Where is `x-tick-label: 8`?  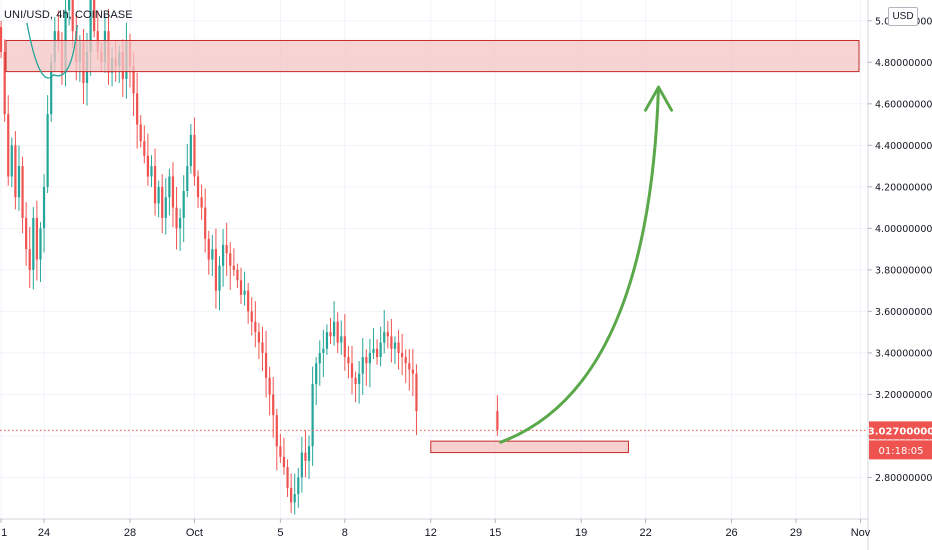
x-tick-label: 8 is located at coordinates (345, 533).